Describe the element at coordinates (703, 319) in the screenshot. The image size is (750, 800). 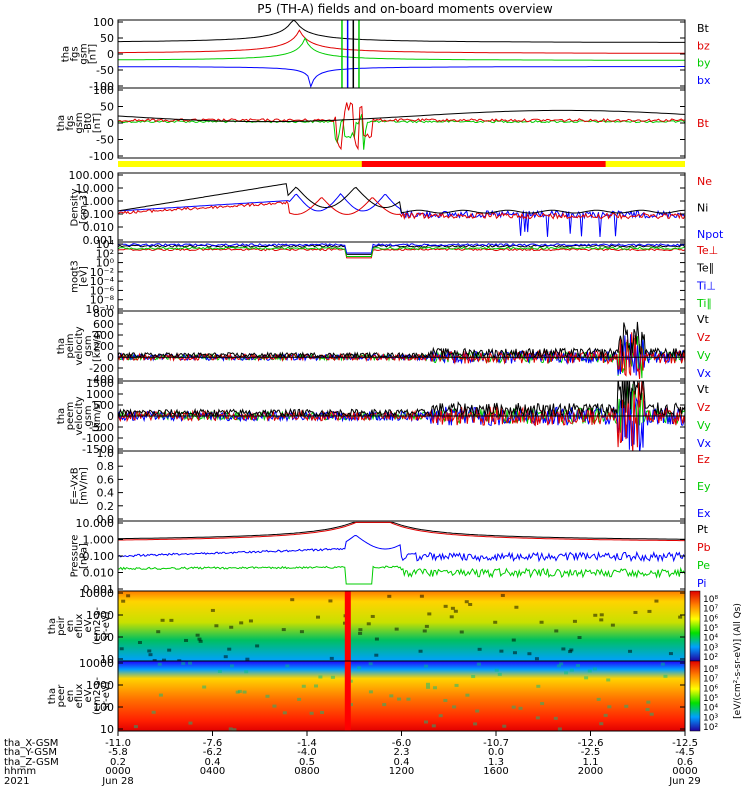
I see `peim-legend-vt: Vt` at that location.